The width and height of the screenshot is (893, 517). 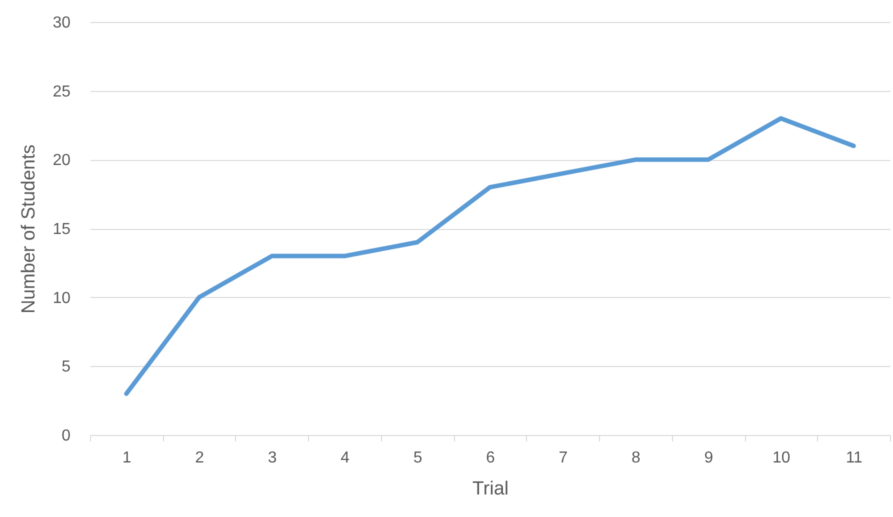 I want to click on x-tick-label: 6, so click(x=491, y=458).